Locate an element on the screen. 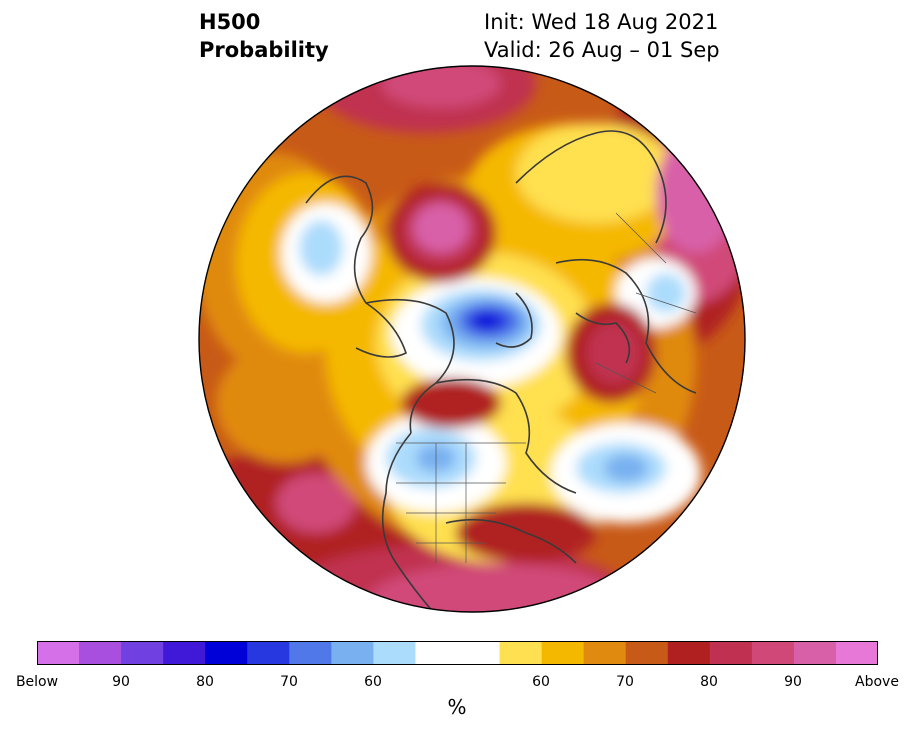  title-type: Probability is located at coordinates (264, 50).